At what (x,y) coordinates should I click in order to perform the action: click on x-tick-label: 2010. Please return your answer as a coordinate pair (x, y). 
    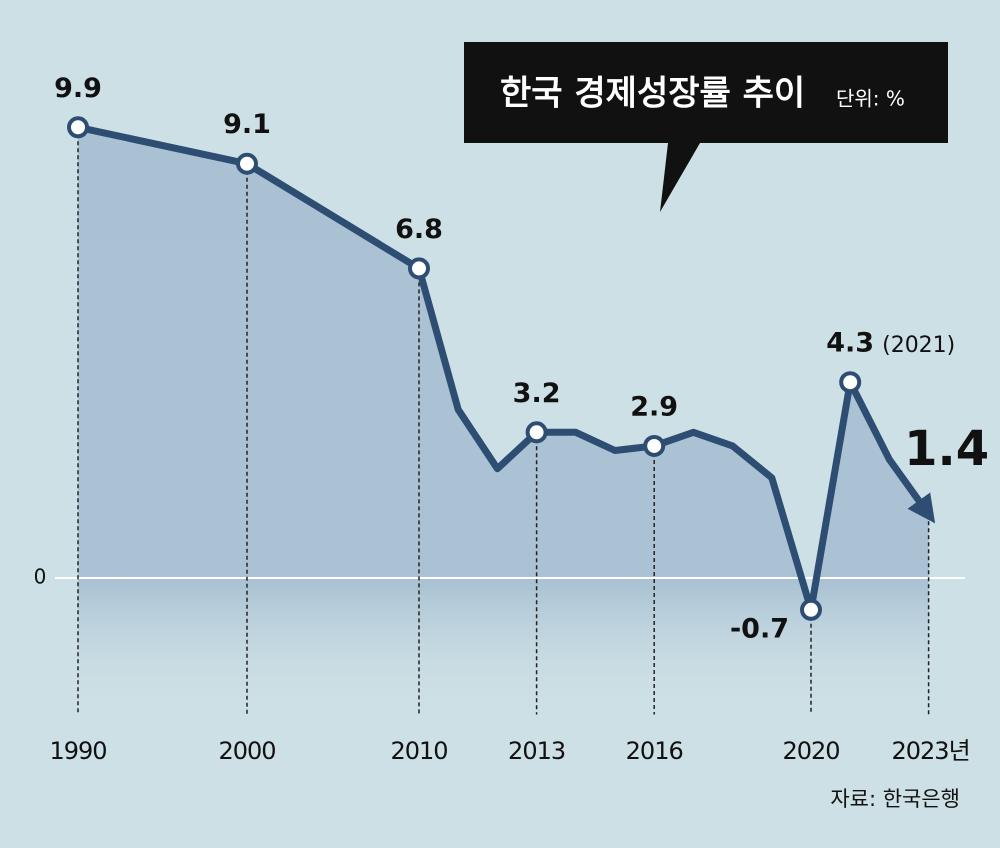
    Looking at the image, I should click on (418, 751).